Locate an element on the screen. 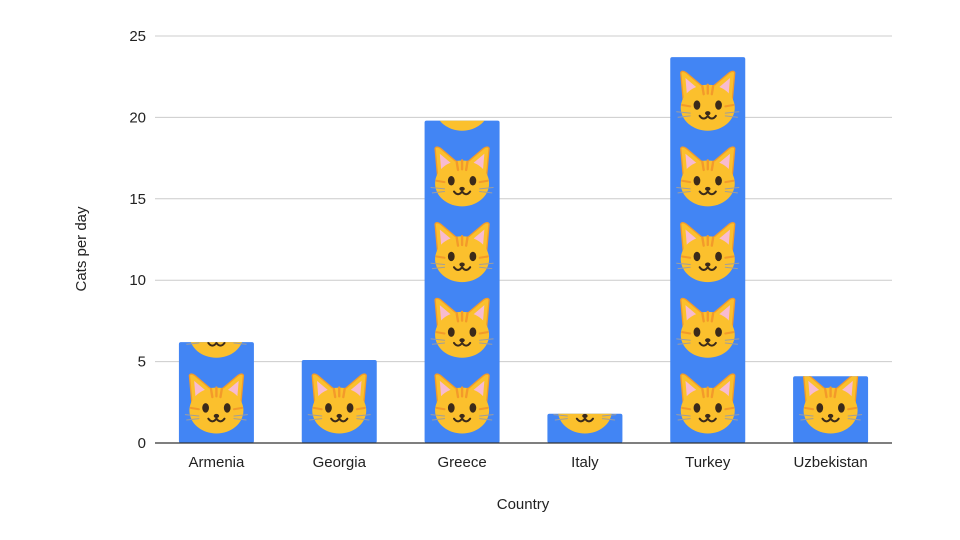 The width and height of the screenshot is (960, 540). x-tick-label: Georgia is located at coordinates (340, 462).